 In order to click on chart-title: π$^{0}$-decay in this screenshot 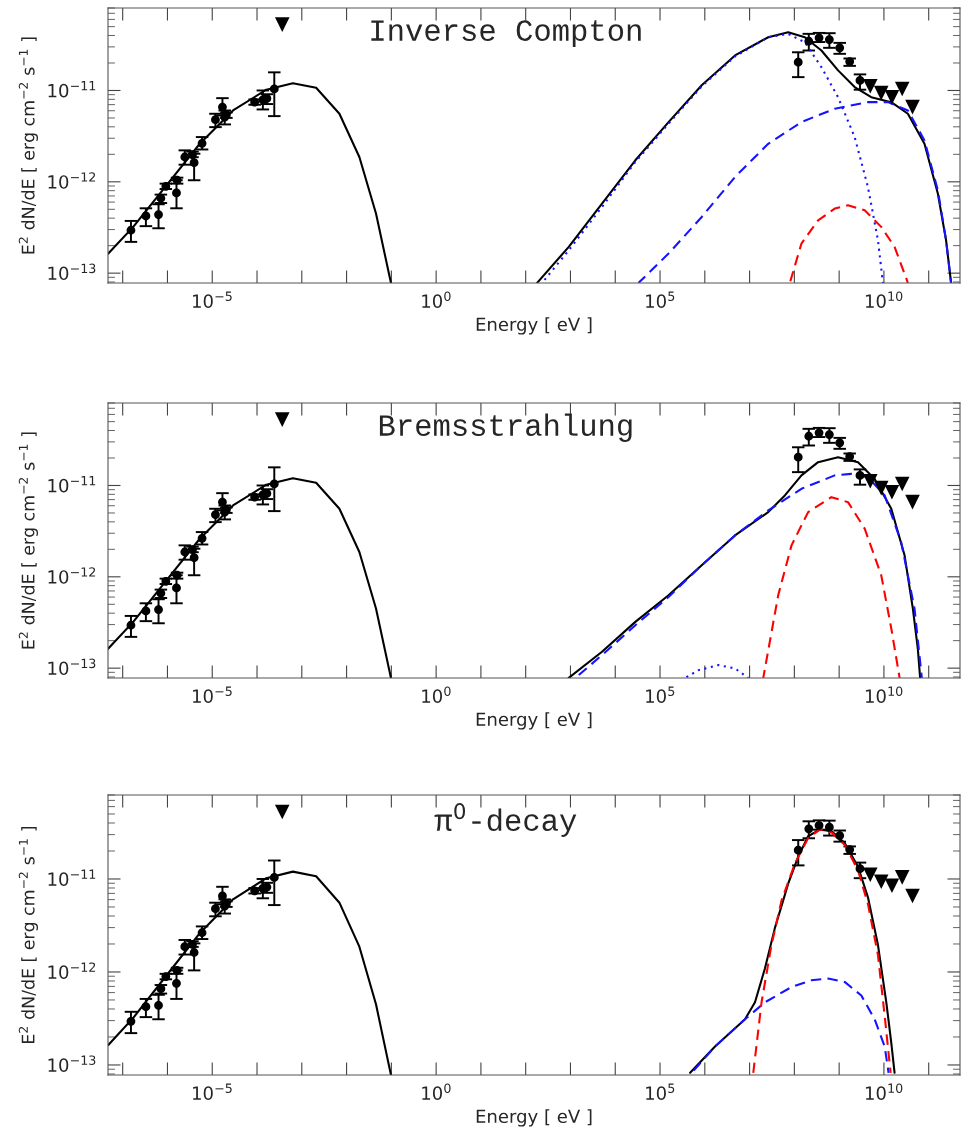, I will do `click(505, 820)`.